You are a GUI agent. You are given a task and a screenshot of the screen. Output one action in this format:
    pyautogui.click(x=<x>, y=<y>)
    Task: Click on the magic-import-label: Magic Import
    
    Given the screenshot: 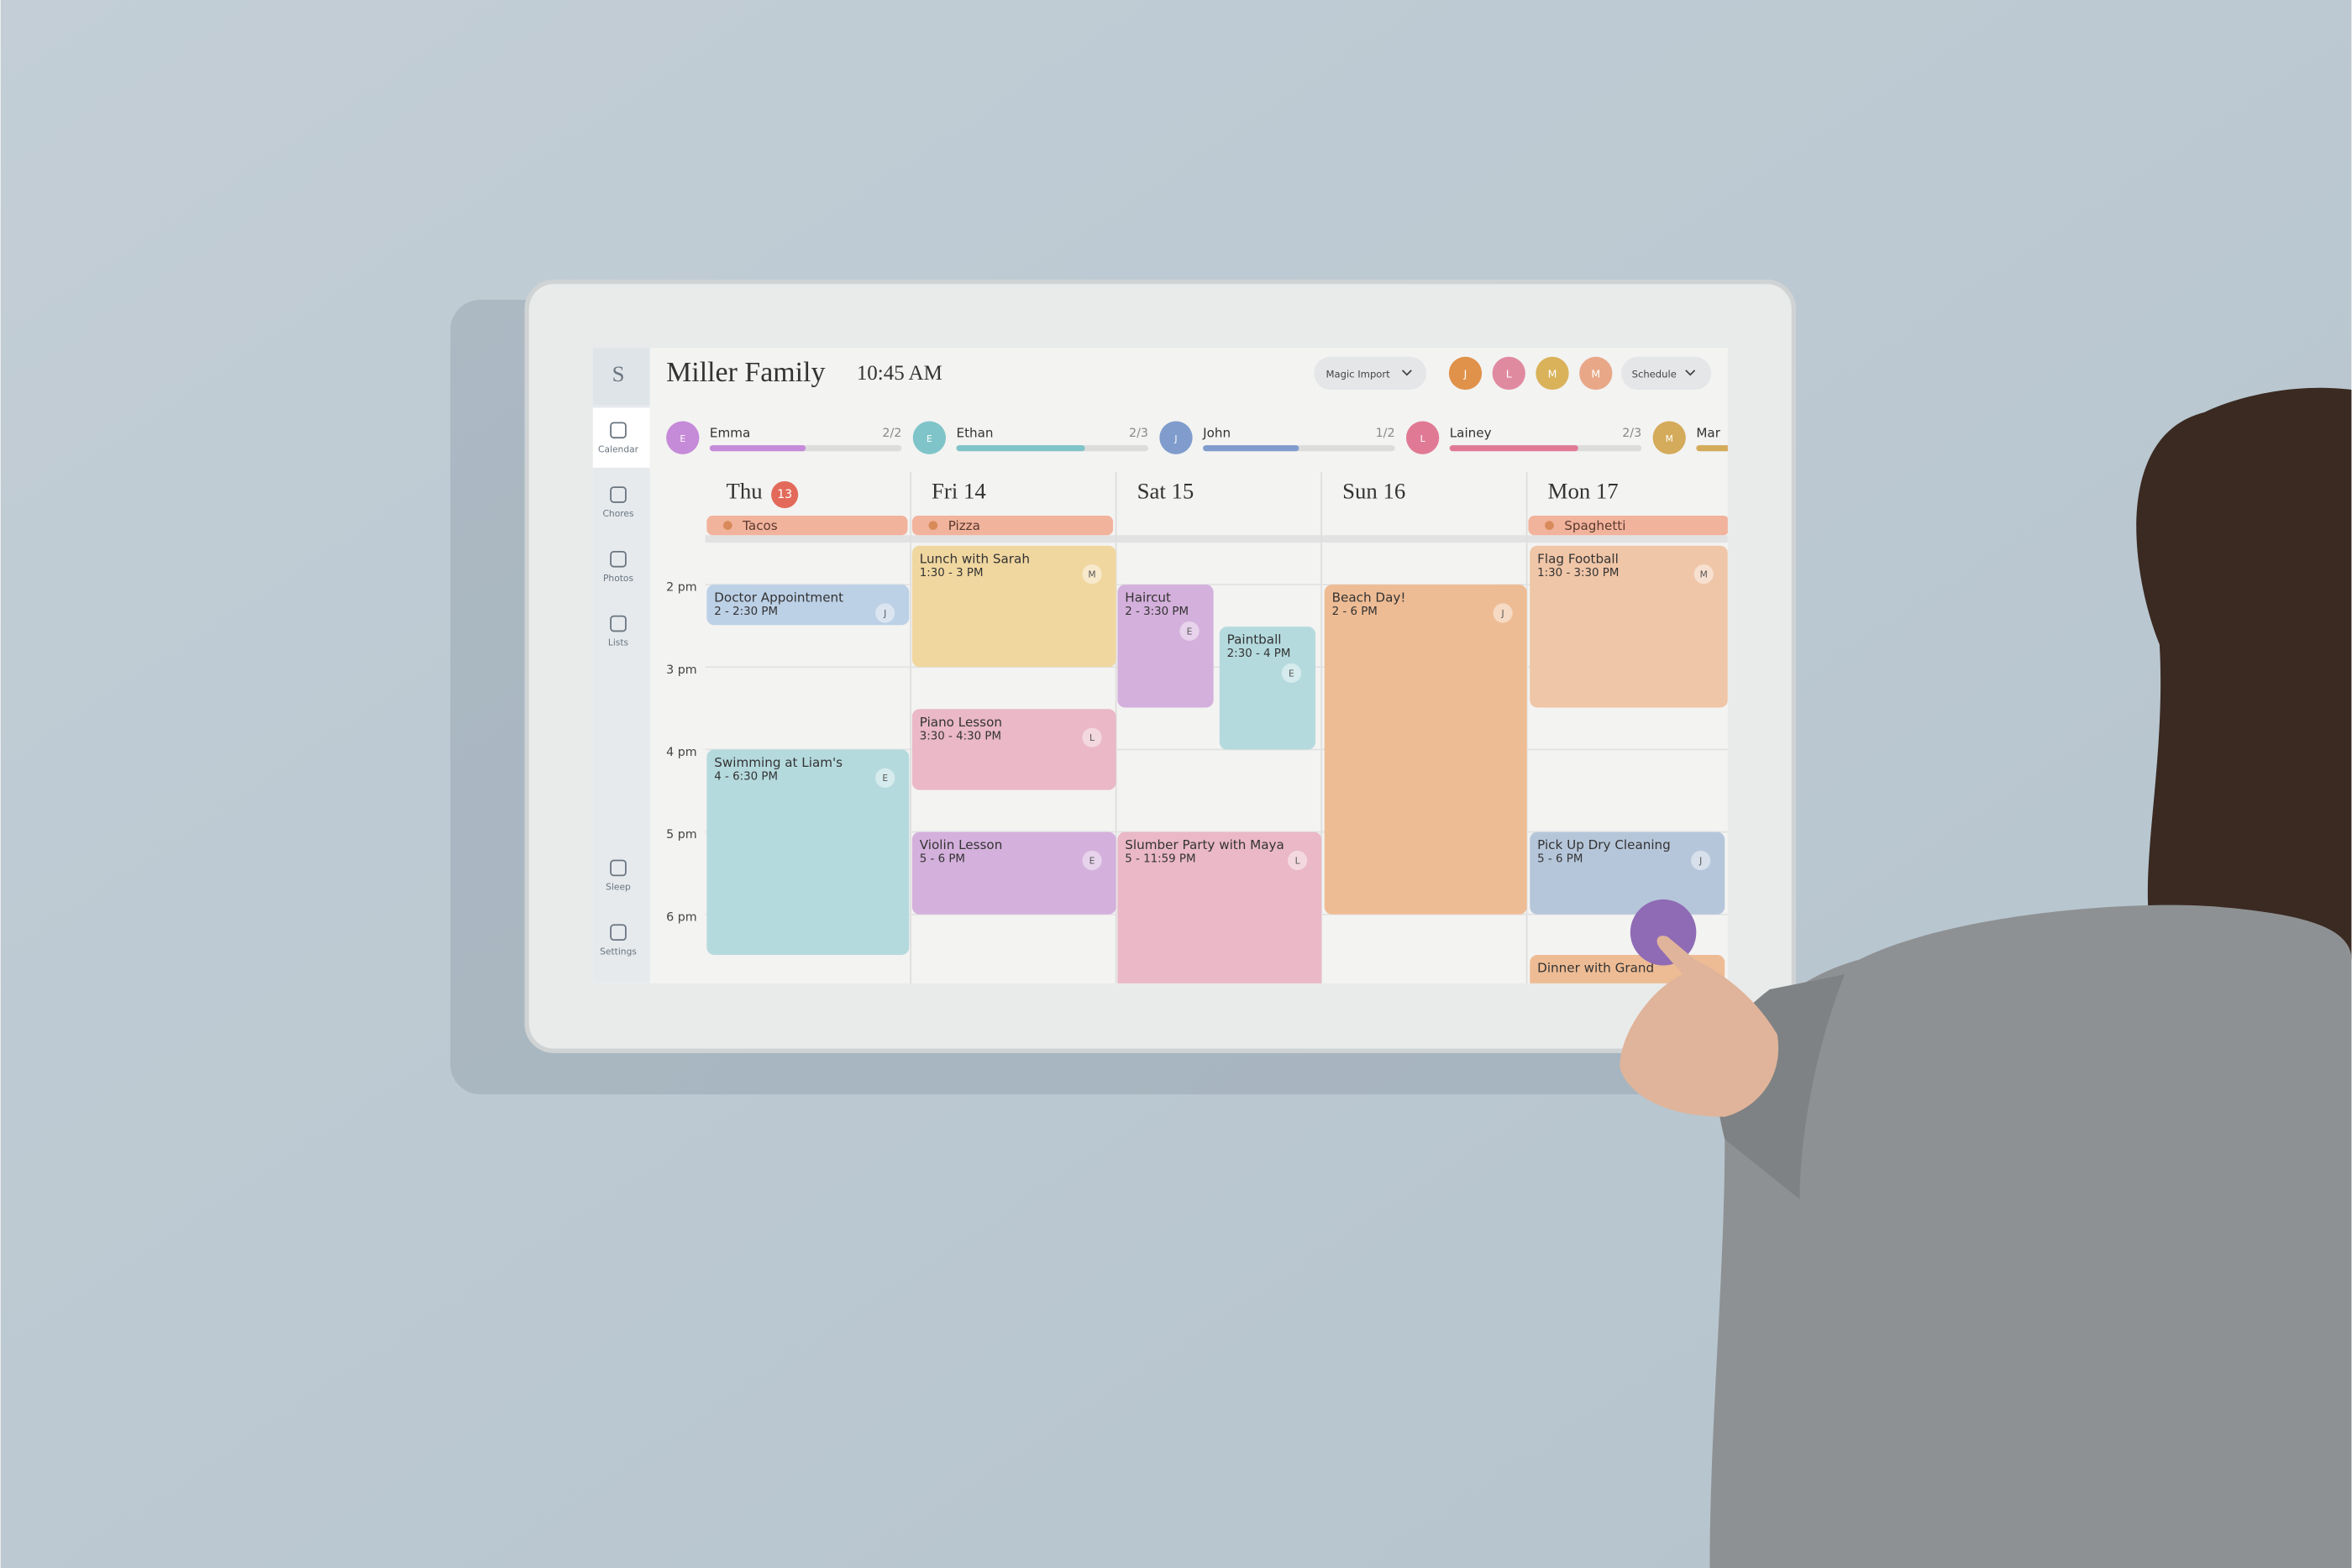 What is the action you would take?
    pyautogui.click(x=1358, y=374)
    